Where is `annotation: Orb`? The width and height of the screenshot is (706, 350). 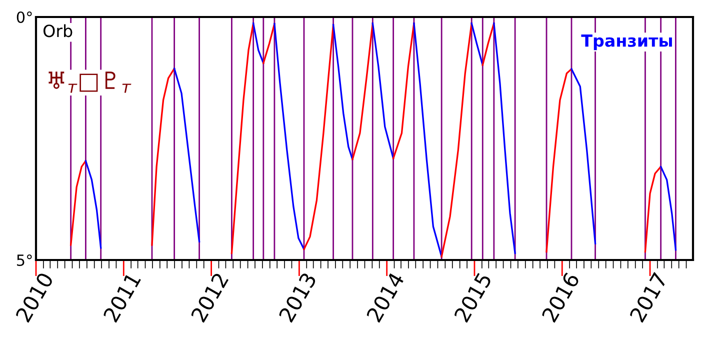 annotation: Orb is located at coordinates (58, 31).